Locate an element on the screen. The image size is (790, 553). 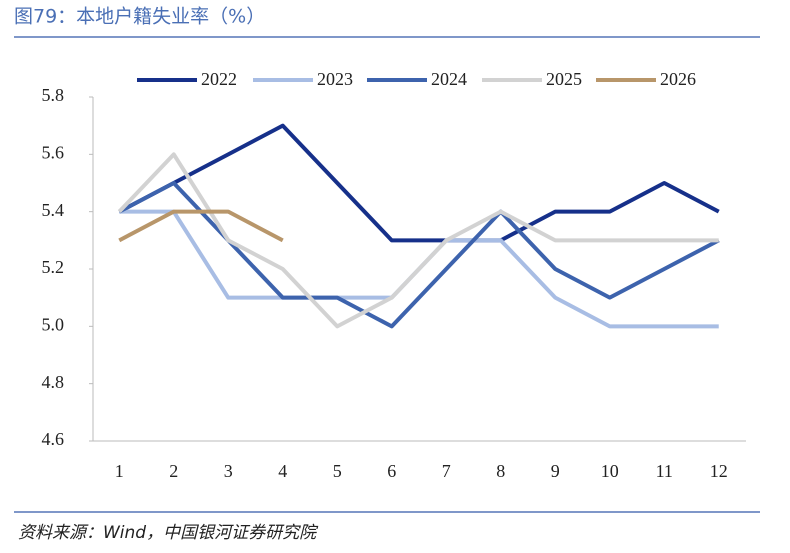
series-line is located at coordinates (201, 226).